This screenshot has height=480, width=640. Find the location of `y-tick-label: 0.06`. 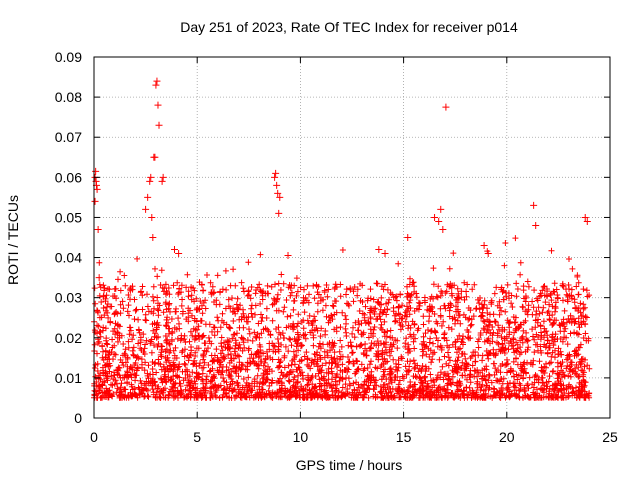

y-tick-label: 0.06 is located at coordinates (68, 177).